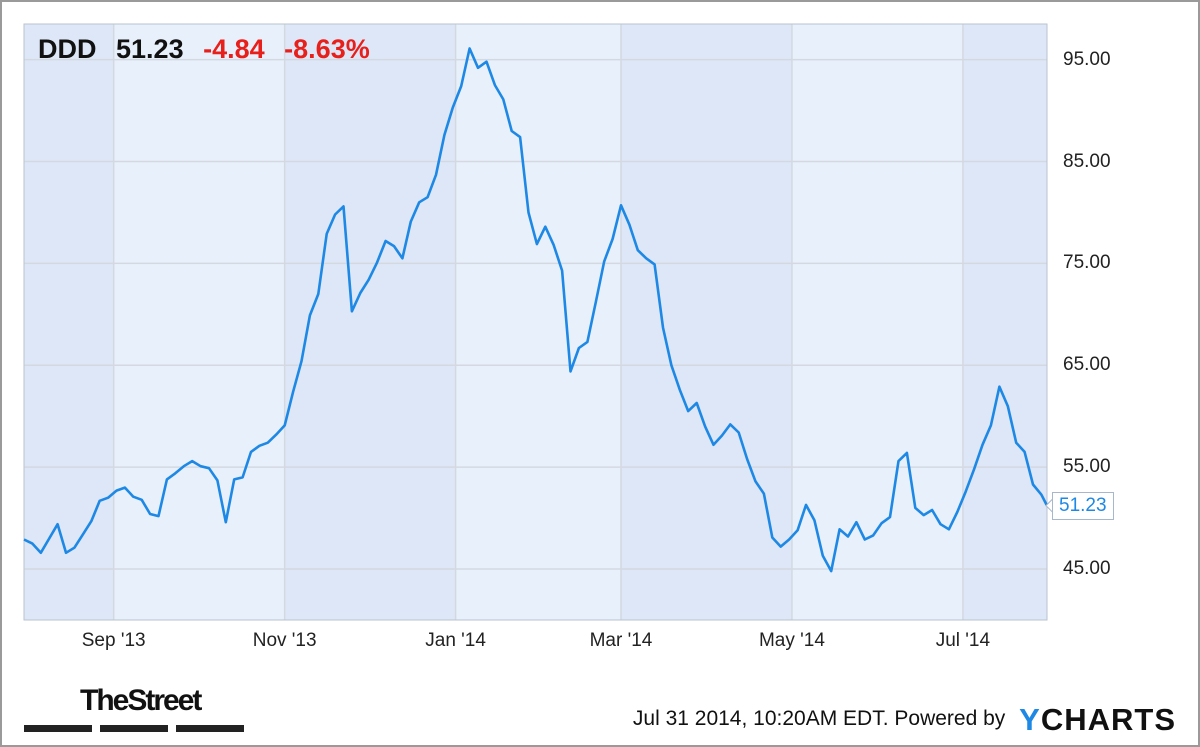 The height and width of the screenshot is (747, 1200). Describe the element at coordinates (67, 49) in the screenshot. I see `ticker-symbol: DDD` at that location.